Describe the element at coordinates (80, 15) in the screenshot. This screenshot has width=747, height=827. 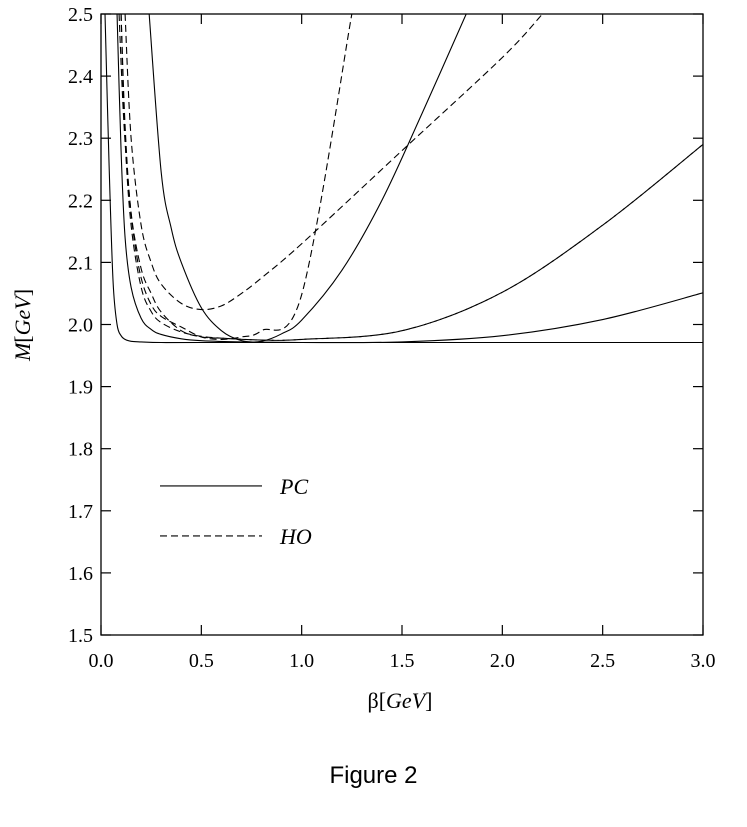
I see `y-tick-label: 2.5` at that location.